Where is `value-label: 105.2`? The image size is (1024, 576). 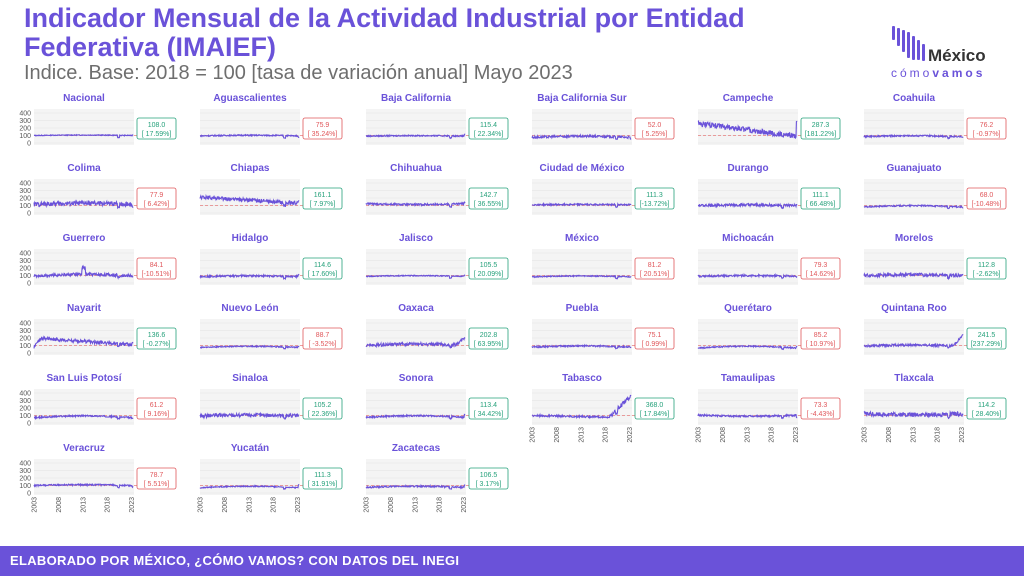 value-label: 105.2 is located at coordinates (323, 405).